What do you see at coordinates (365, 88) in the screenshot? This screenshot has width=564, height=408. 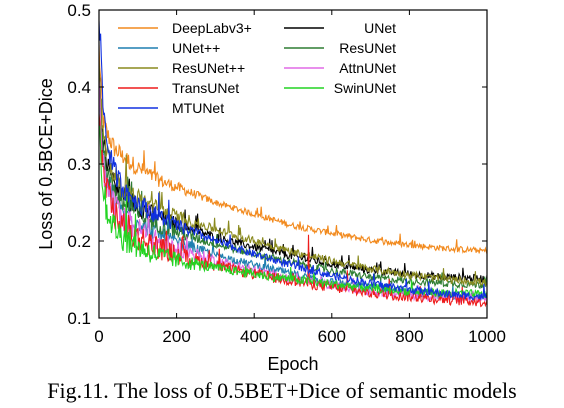 I see `legend-label: SwinUNet` at bounding box center [365, 88].